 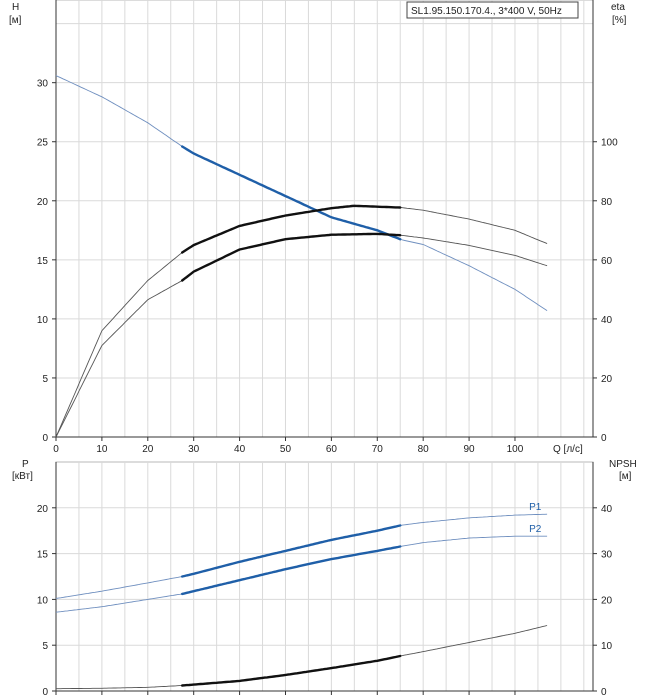 I want to click on p-axis-label: P, so click(x=25, y=464).